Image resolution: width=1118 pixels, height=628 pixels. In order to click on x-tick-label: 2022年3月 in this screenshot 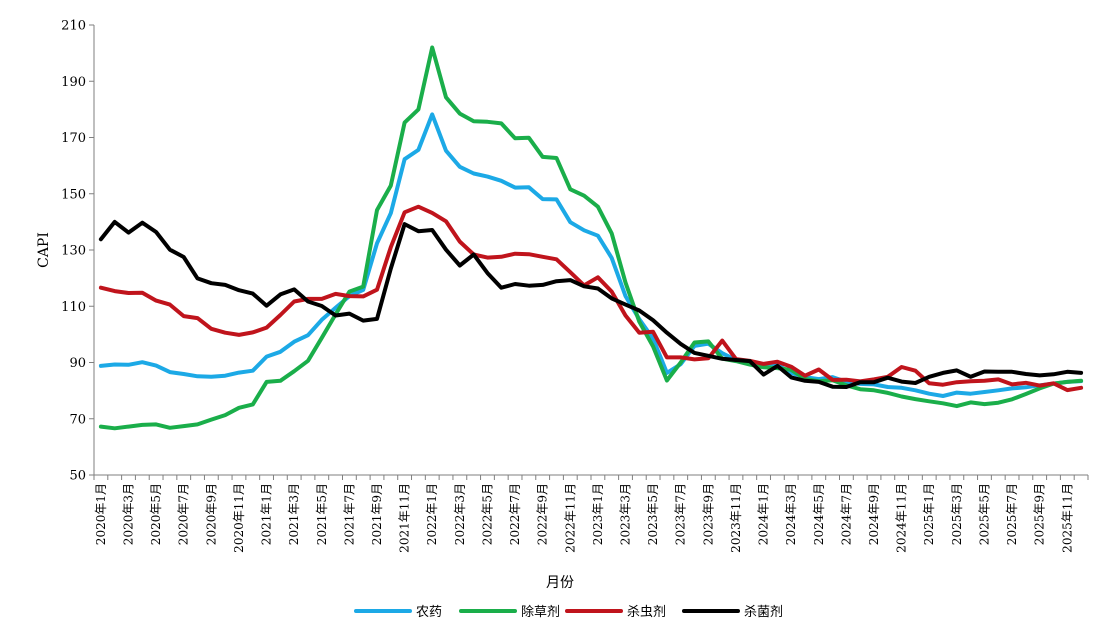, I will do `click(460, 514)`.